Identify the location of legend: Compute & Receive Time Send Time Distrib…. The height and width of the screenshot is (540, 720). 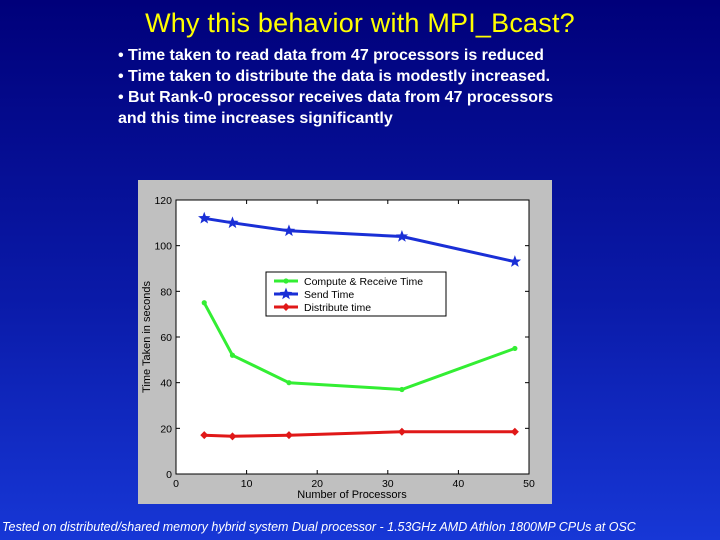
(356, 294).